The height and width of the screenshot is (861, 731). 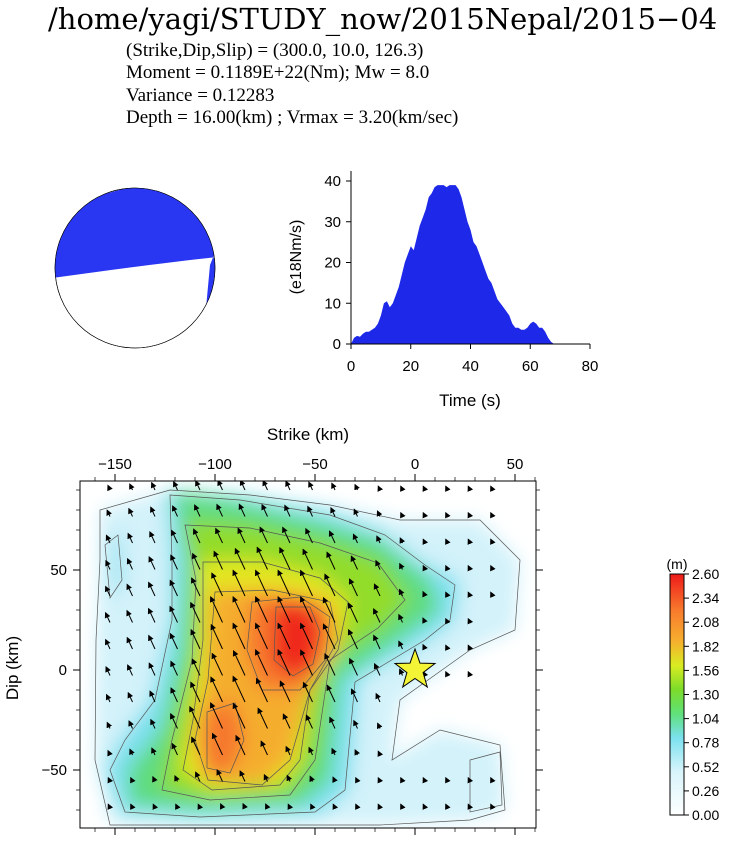 I want to click on stf-chart: 0 20 40 60 80 0 10 20 30 40 Time (s) (e18Nm/s), so click(x=443, y=290).